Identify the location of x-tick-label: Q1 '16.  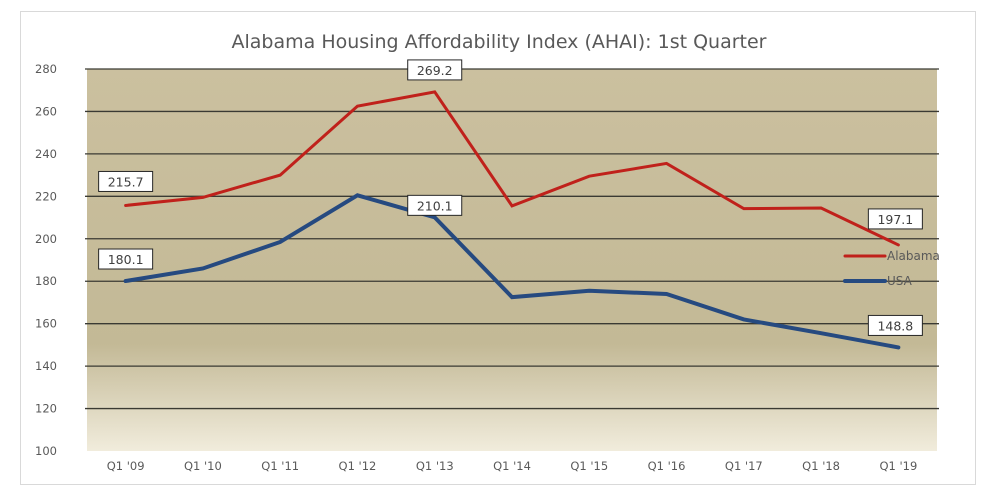
(667, 466).